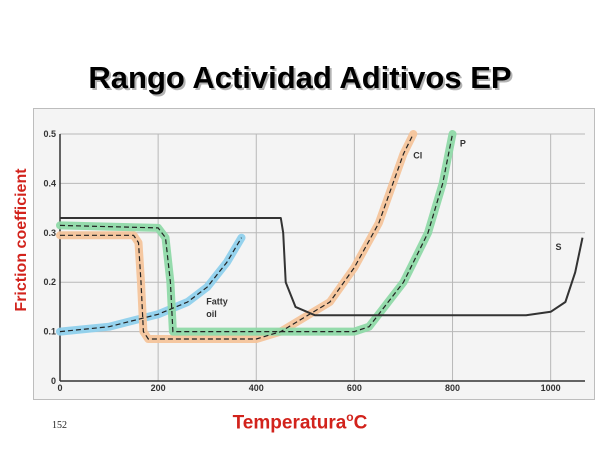 This screenshot has height=450, width=600. What do you see at coordinates (417, 156) in the screenshot?
I see `series-label-cl: Cl` at bounding box center [417, 156].